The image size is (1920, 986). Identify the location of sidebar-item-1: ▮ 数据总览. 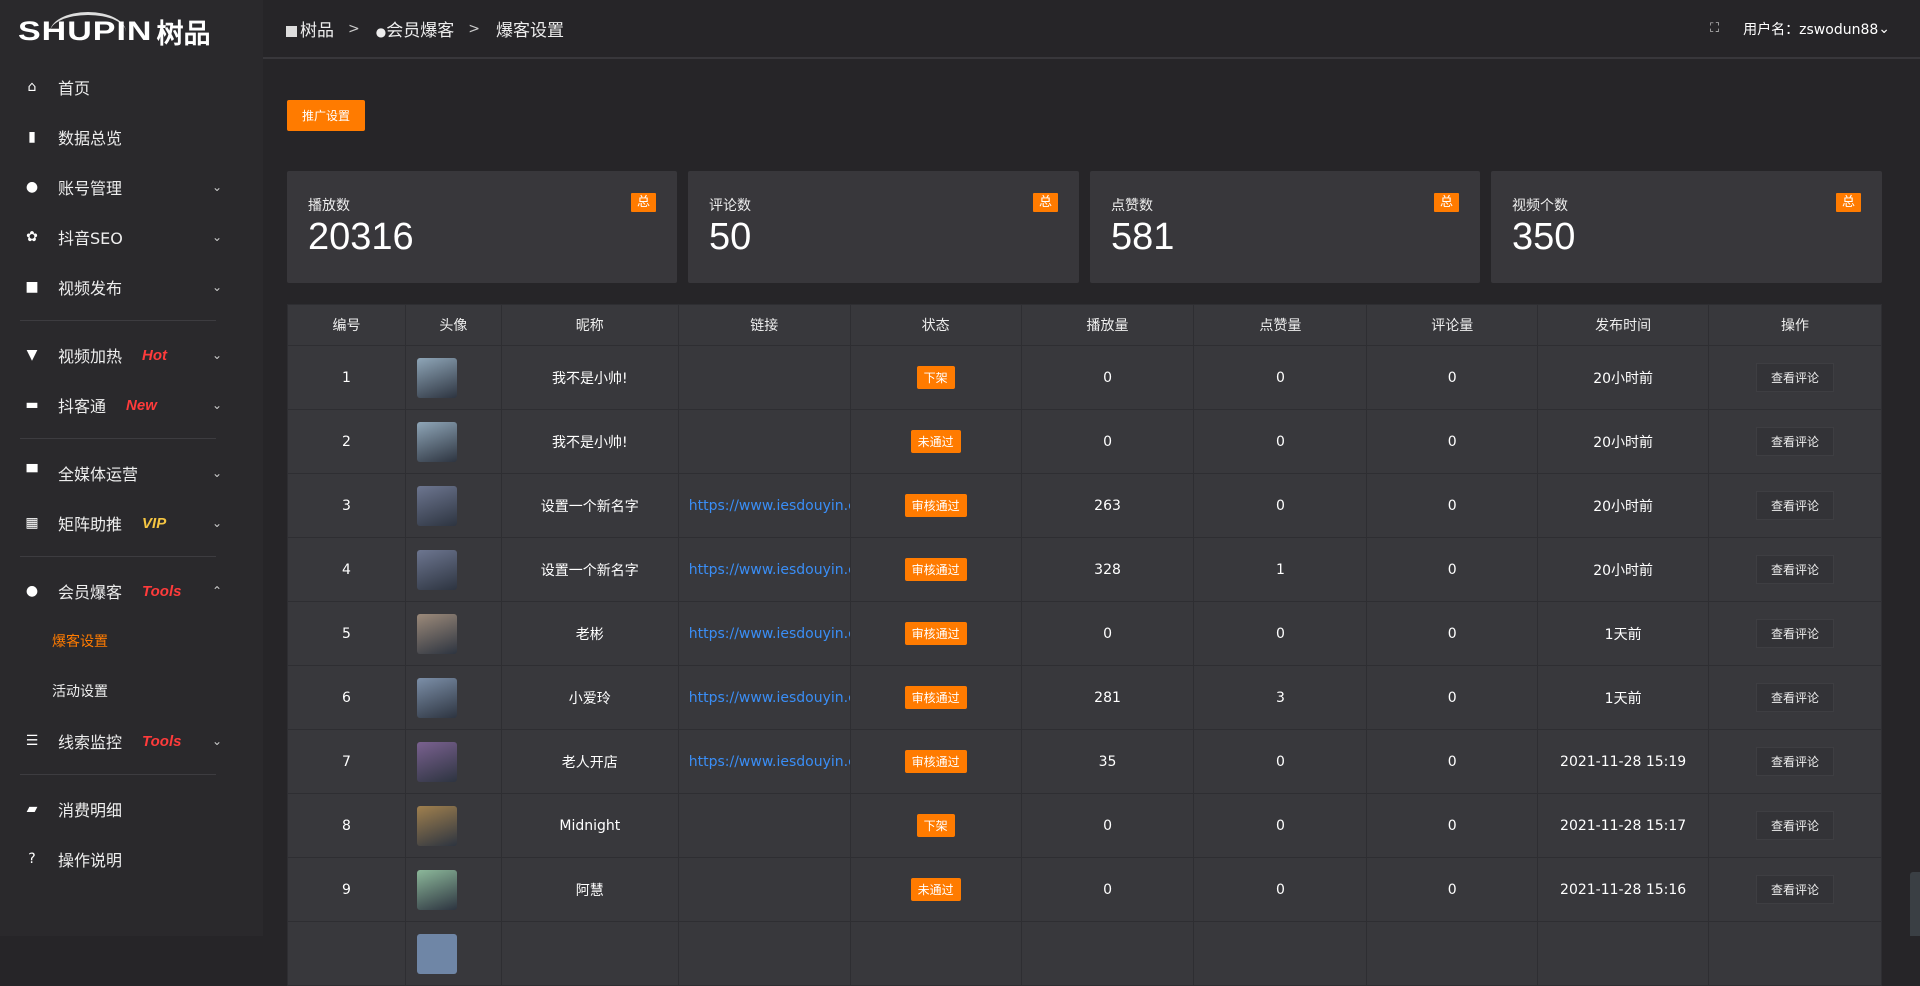
(131, 137).